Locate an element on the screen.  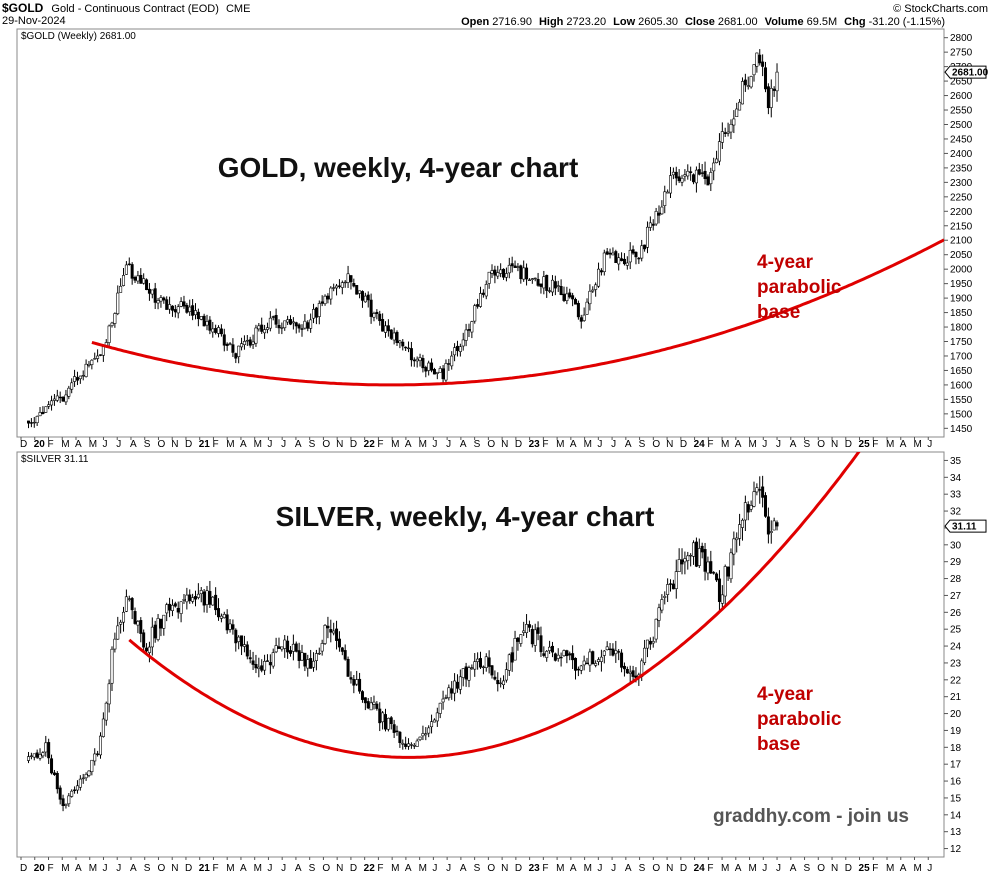
y-tick-label: 27 is located at coordinates (956, 596).